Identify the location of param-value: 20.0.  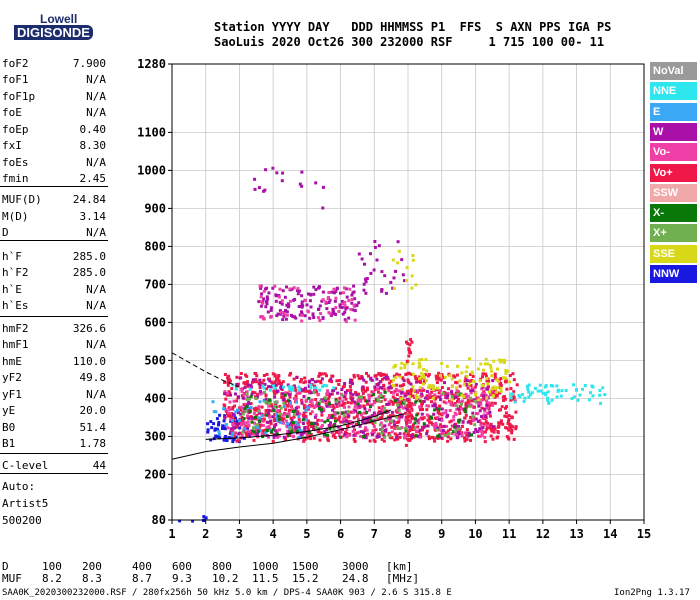
(93, 410).